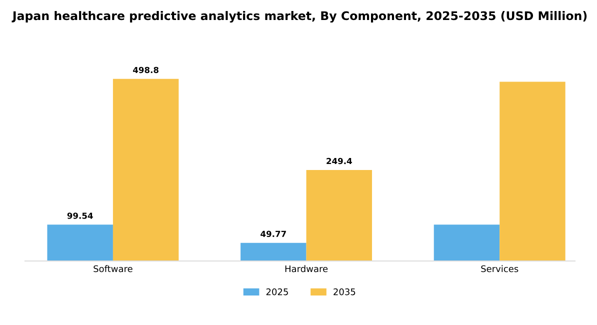 This screenshot has width=597, height=325. I want to click on legend-label: 2035, so click(345, 292).